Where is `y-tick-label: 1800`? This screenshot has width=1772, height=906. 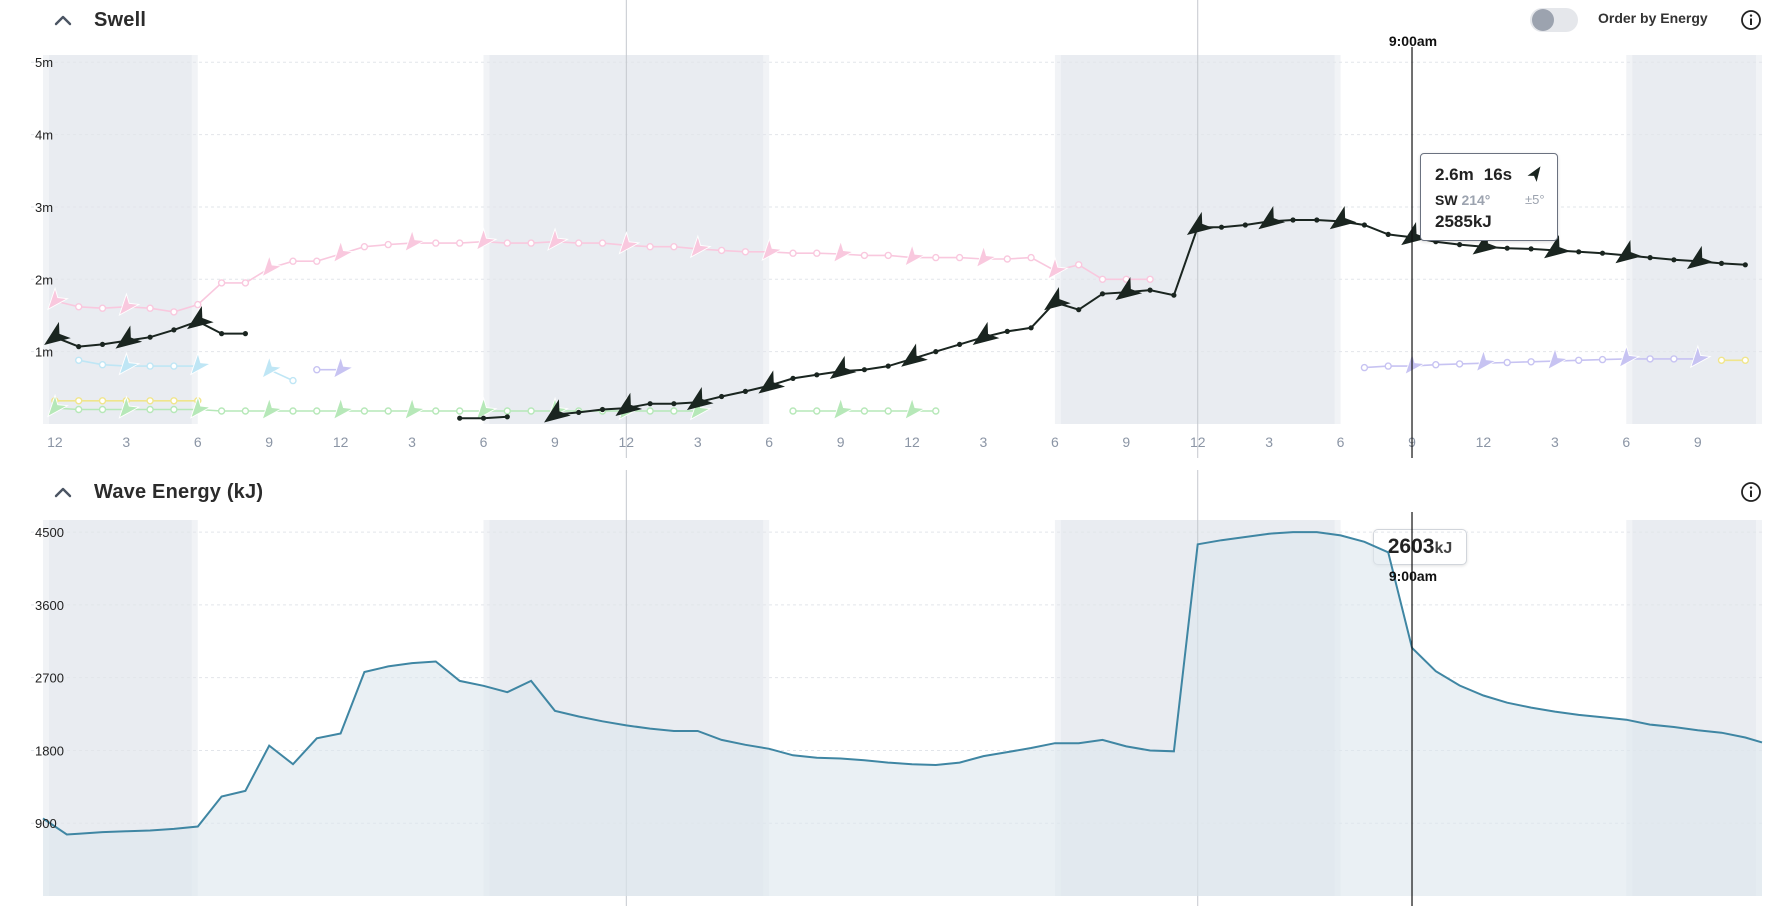 y-tick-label: 1800 is located at coordinates (49, 750).